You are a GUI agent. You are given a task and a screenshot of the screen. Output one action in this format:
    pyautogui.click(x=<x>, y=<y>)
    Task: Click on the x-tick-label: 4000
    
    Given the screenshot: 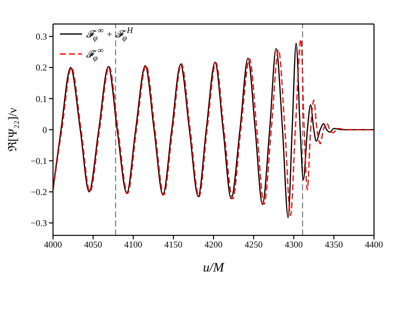 What is the action you would take?
    pyautogui.click(x=53, y=245)
    